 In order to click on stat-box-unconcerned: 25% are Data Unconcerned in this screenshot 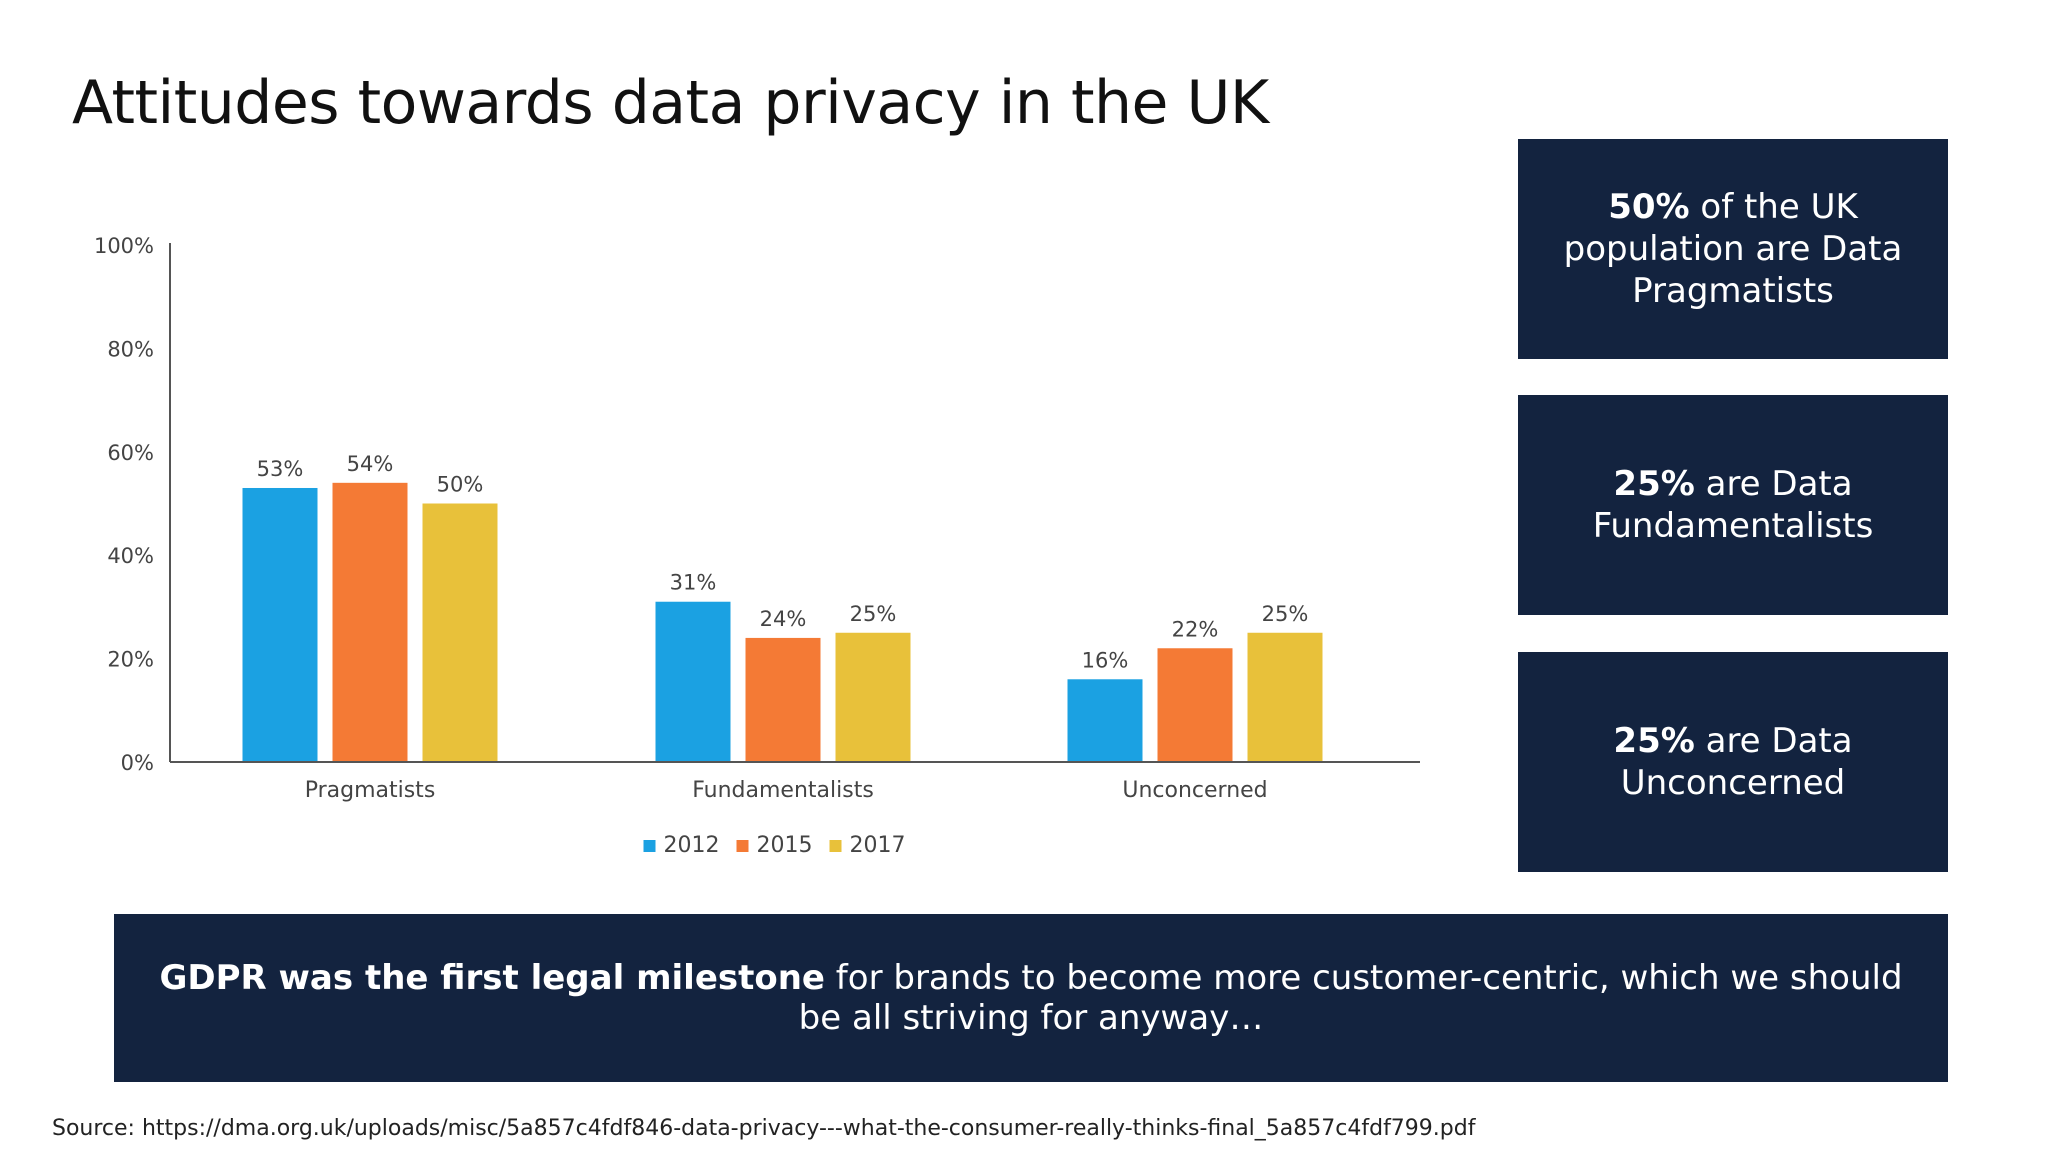, I will do `click(1733, 762)`.